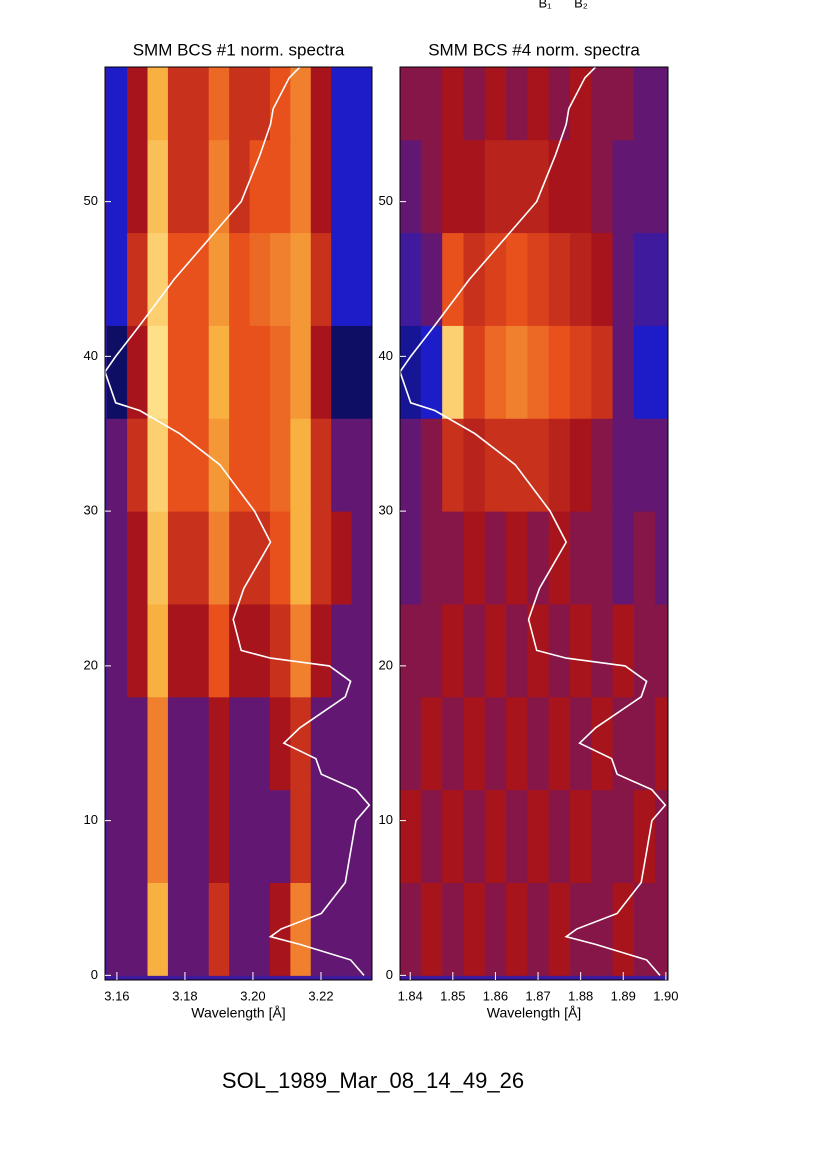 The image size is (826, 1169). Describe the element at coordinates (184, 995) in the screenshot. I see `x-tick-label: 3.18` at that location.